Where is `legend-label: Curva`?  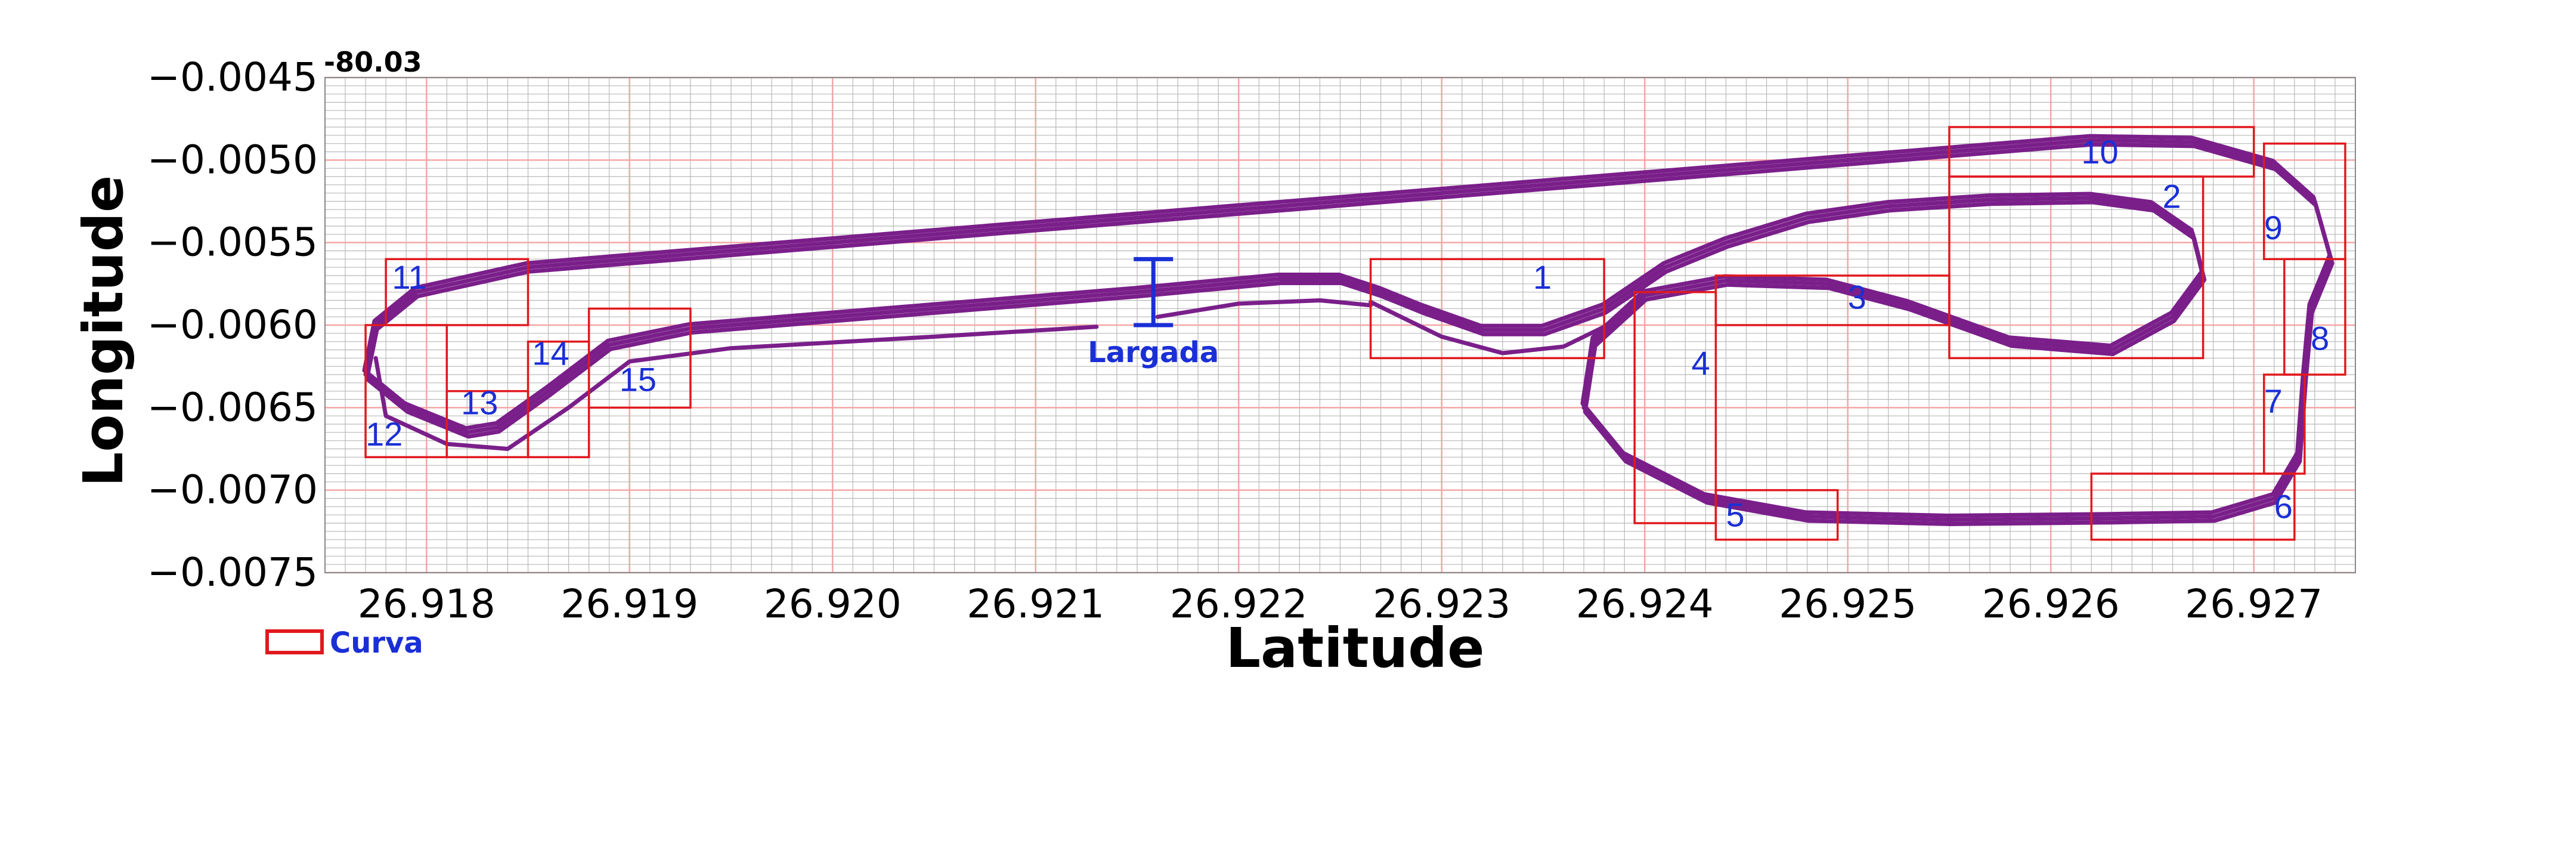
legend-label: Curva is located at coordinates (376, 643).